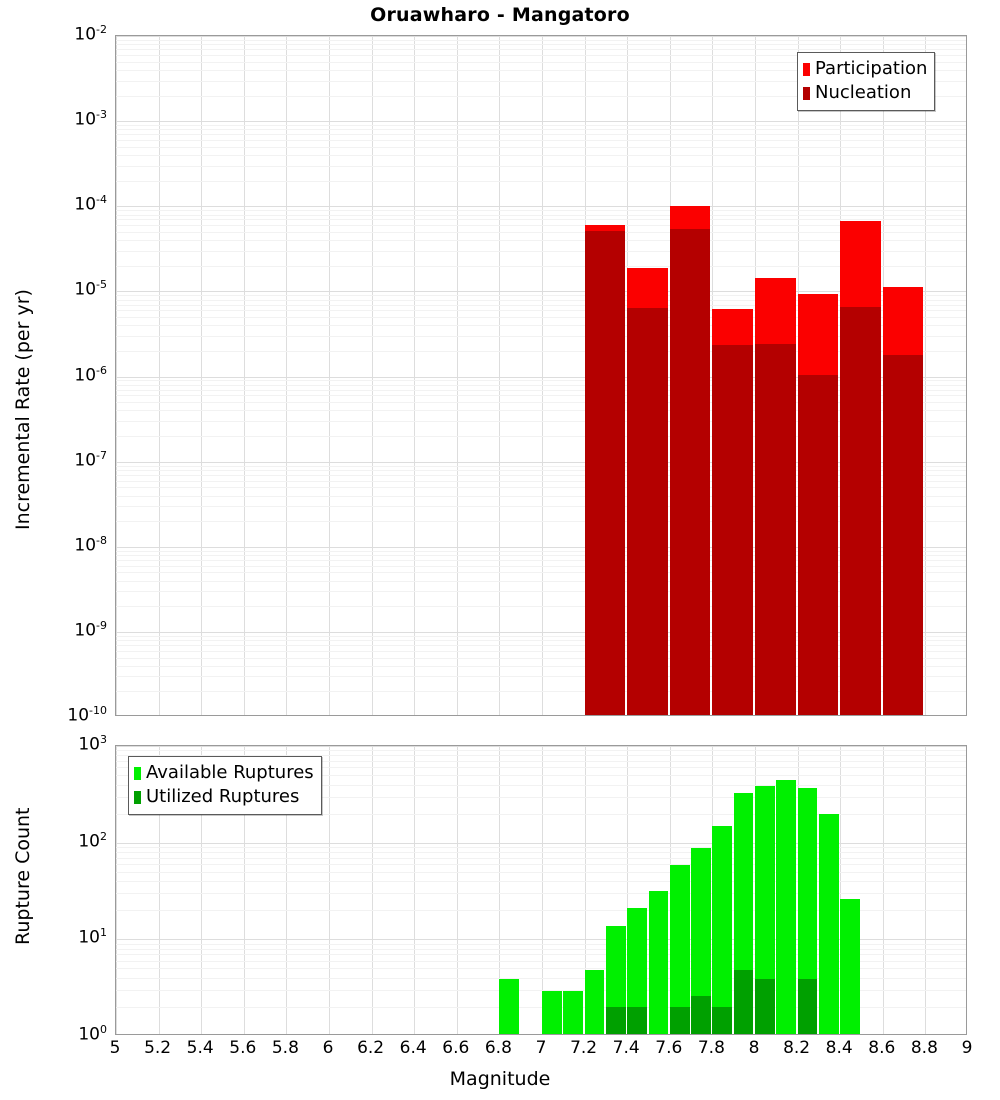 The width and height of the screenshot is (1000, 1100). What do you see at coordinates (90, 629) in the screenshot?
I see `y-tick-label: 10⁻⁹` at bounding box center [90, 629].